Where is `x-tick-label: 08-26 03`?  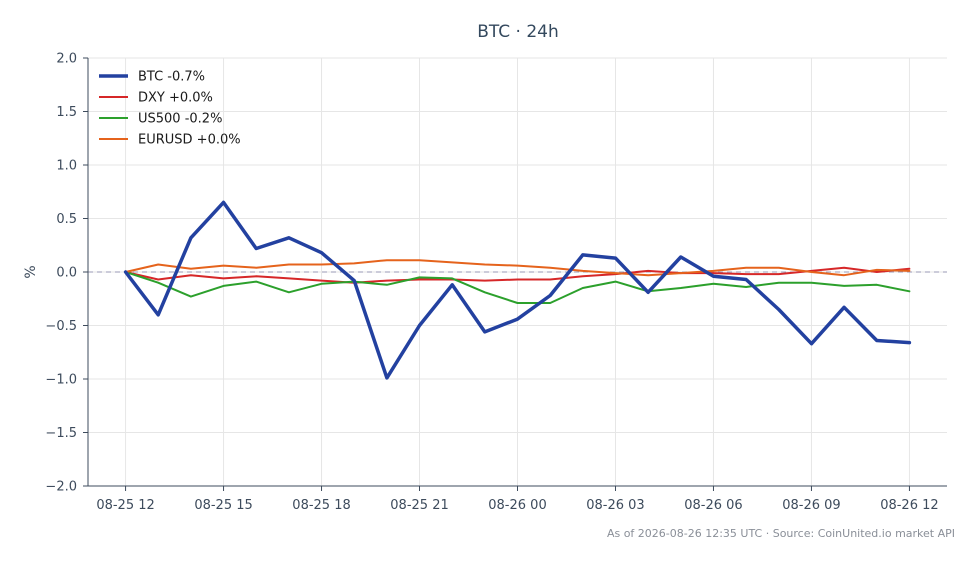
x-tick-label: 08-26 03 is located at coordinates (615, 505).